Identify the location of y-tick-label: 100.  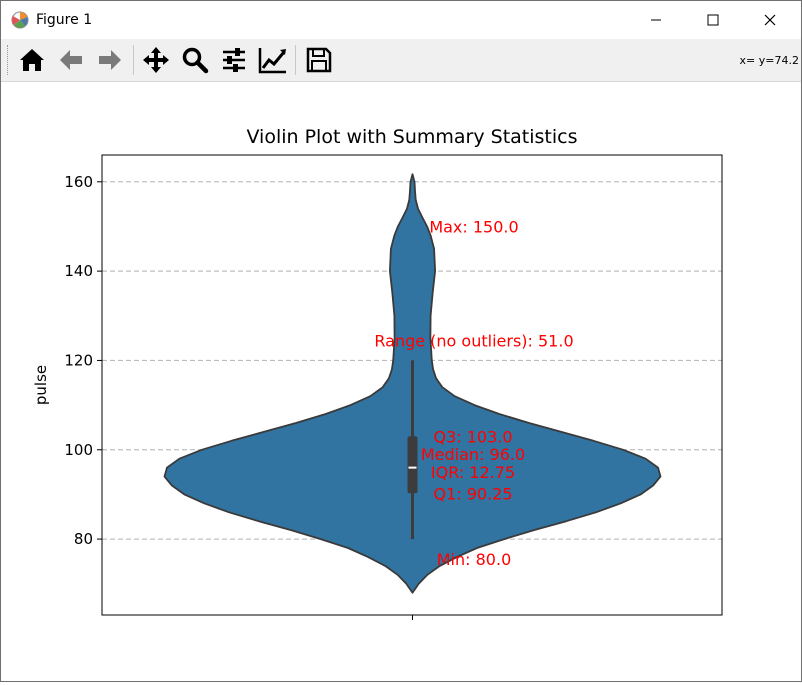
(78, 450).